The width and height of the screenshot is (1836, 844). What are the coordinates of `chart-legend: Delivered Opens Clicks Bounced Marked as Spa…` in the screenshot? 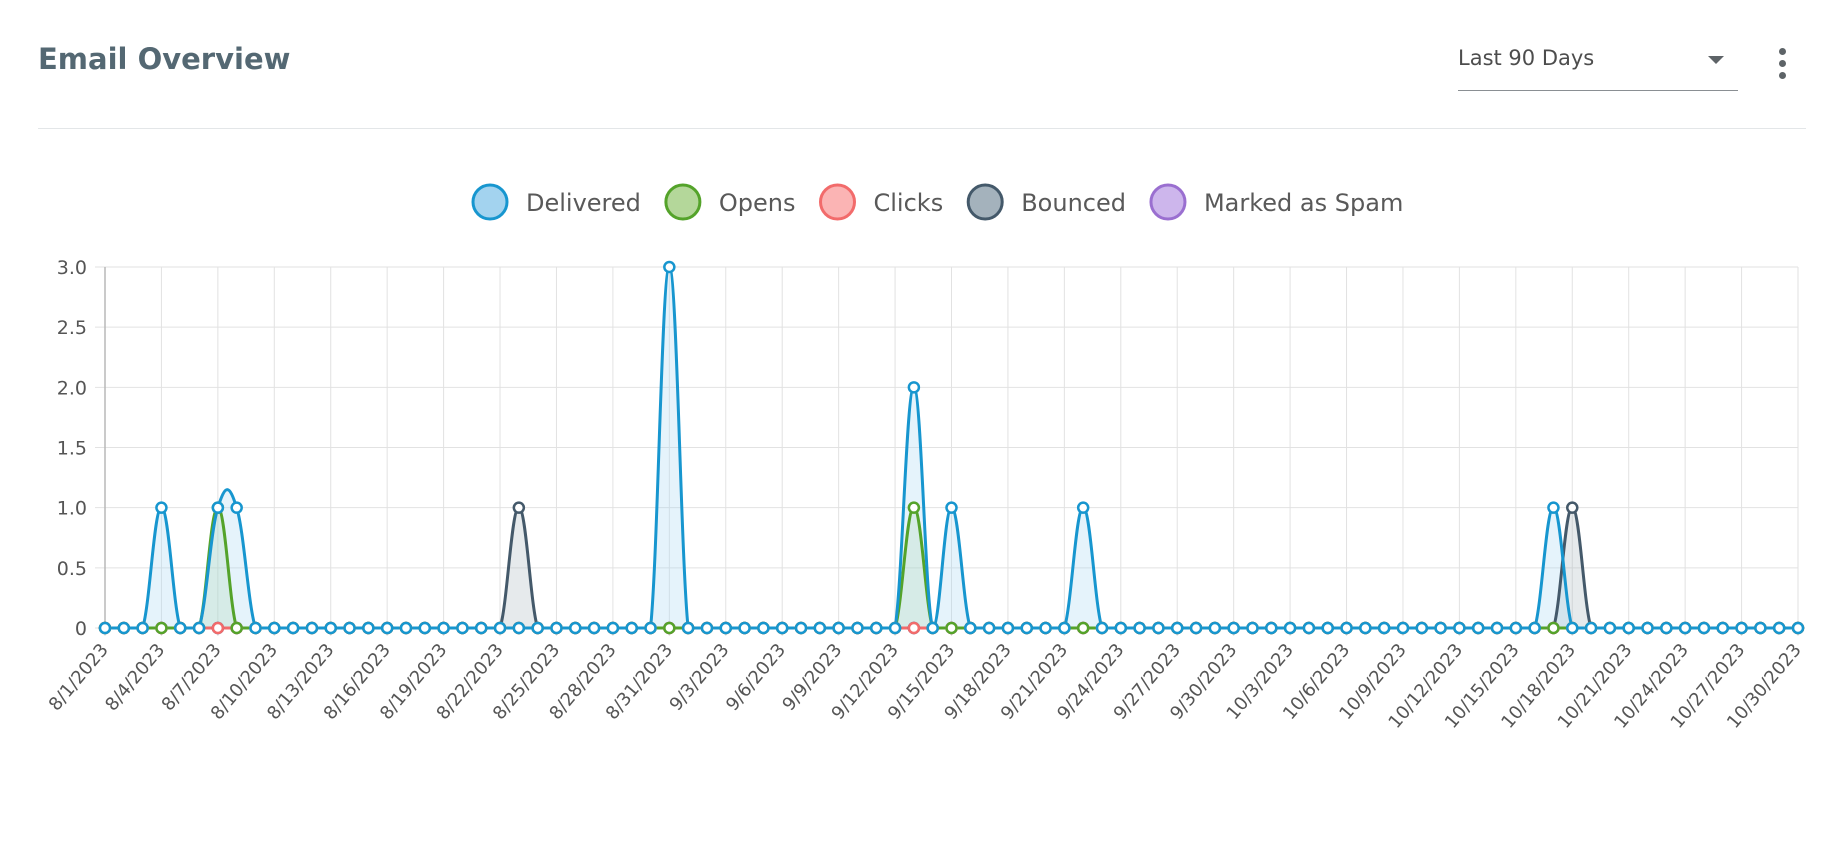 It's located at (937, 202).